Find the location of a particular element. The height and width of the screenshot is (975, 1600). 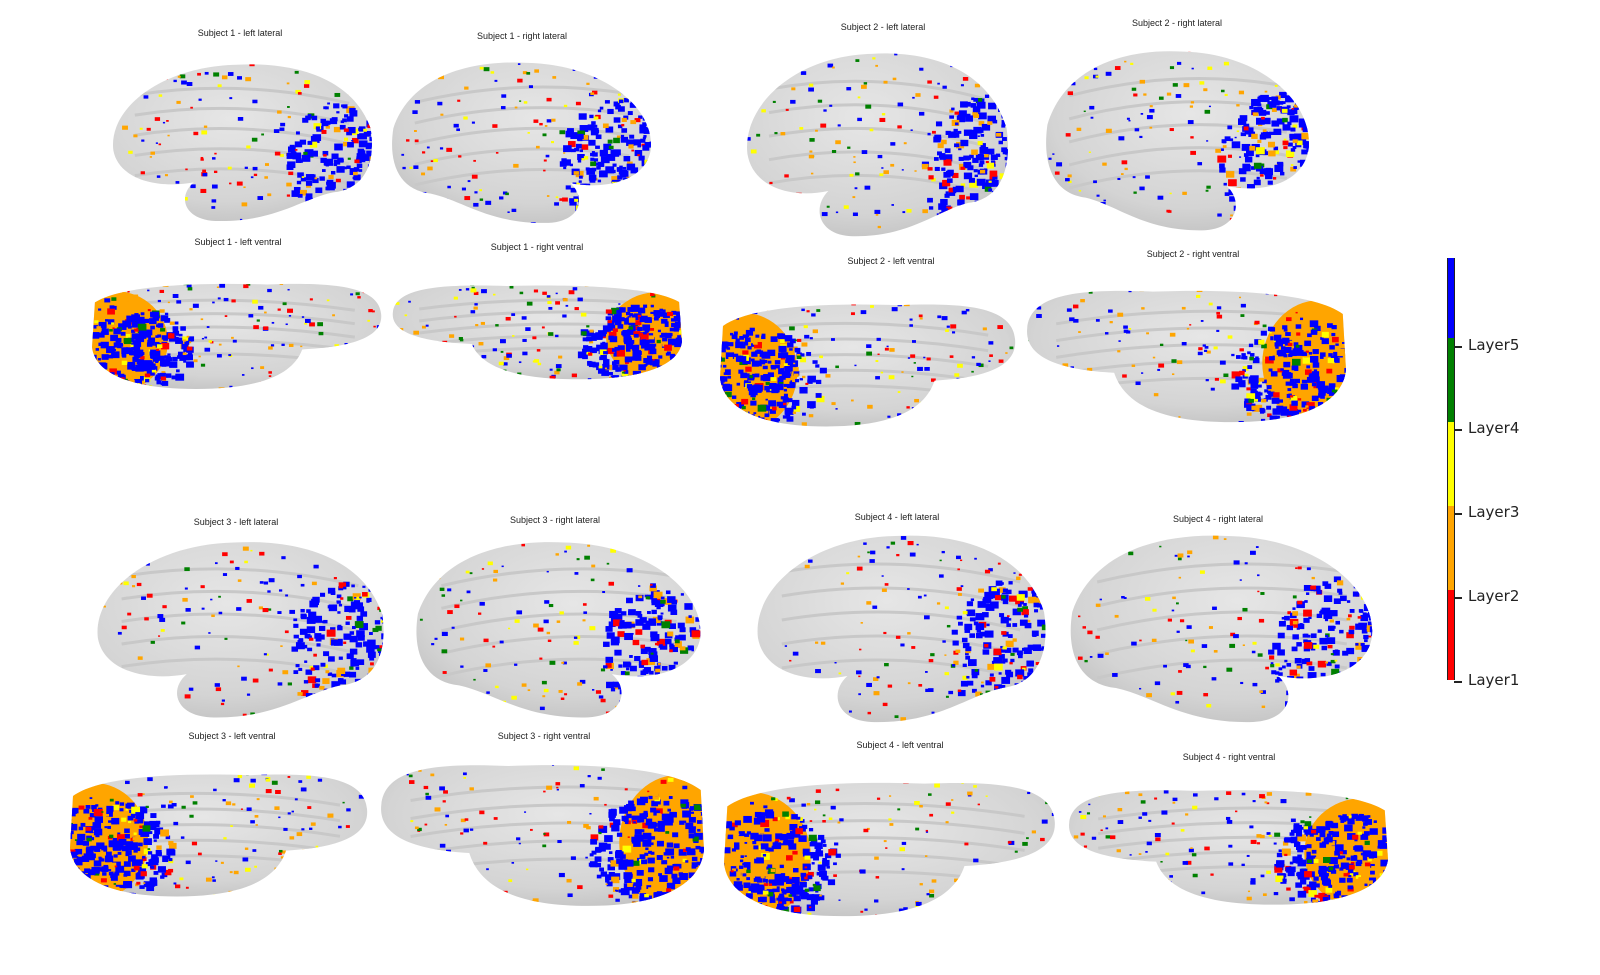

colorbar-label-layer3: Layer3 is located at coordinates (1494, 512).